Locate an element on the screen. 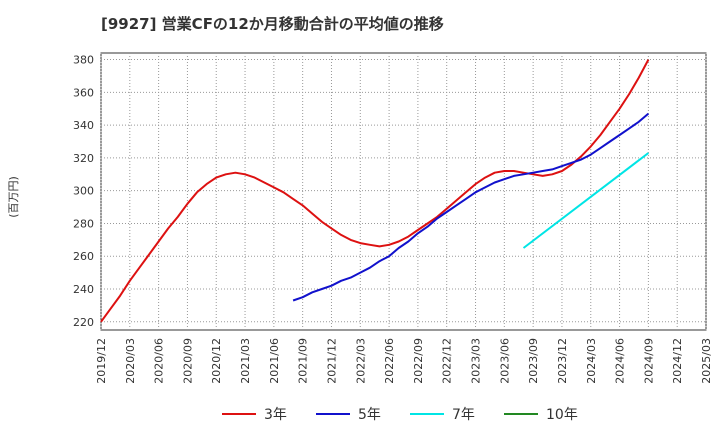  y-tick-label: 320 is located at coordinates (83, 158).